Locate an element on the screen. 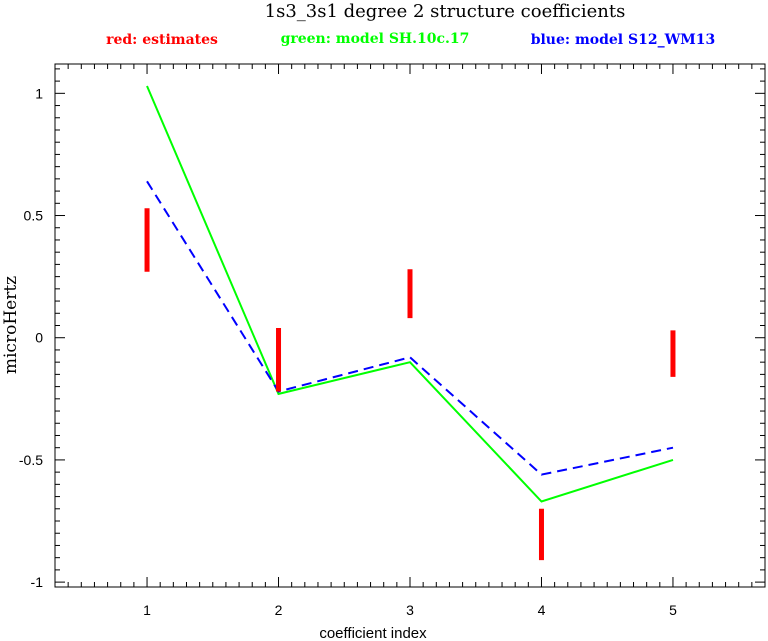 This screenshot has width=768, height=641. y-tick-label: -1 is located at coordinates (37, 582).